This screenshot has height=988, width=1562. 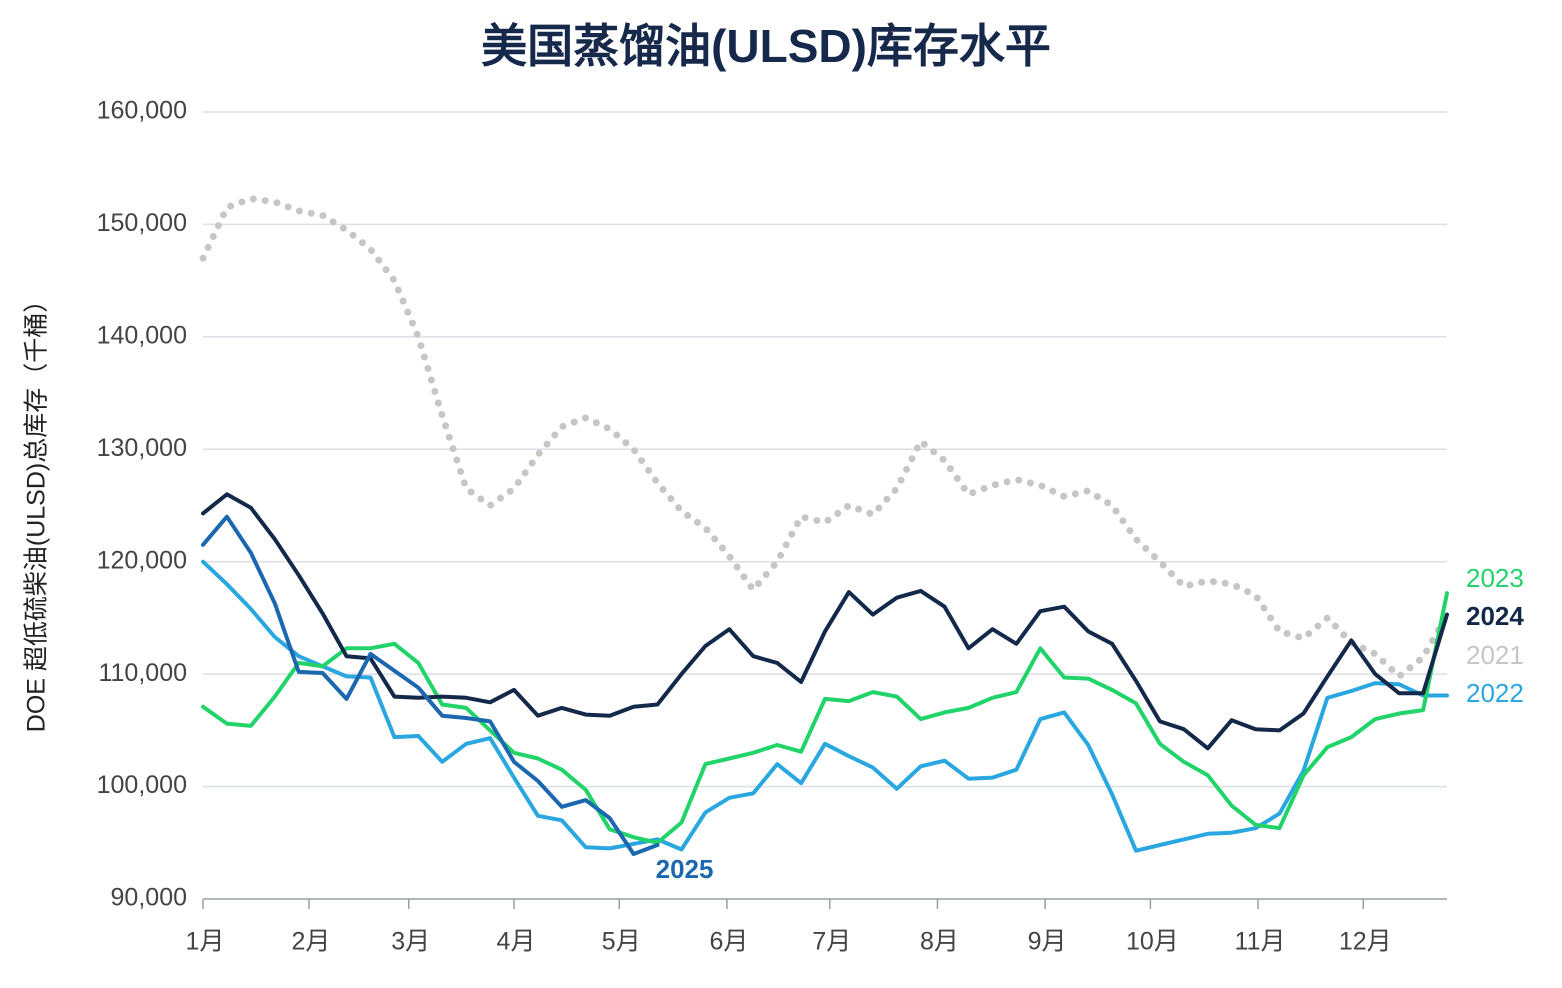 I want to click on y-tick-label: 90,000, so click(x=149, y=898).